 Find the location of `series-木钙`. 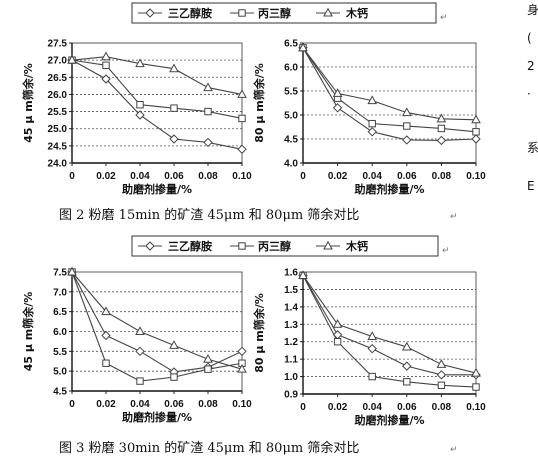

series-木钙 is located at coordinates (157, 319).